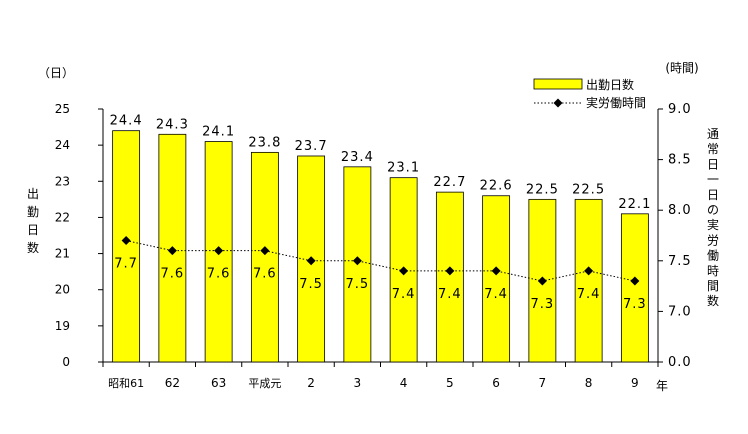 The image size is (748, 434). Describe the element at coordinates (62, 181) in the screenshot. I see `left-tick-label: 23` at that location.